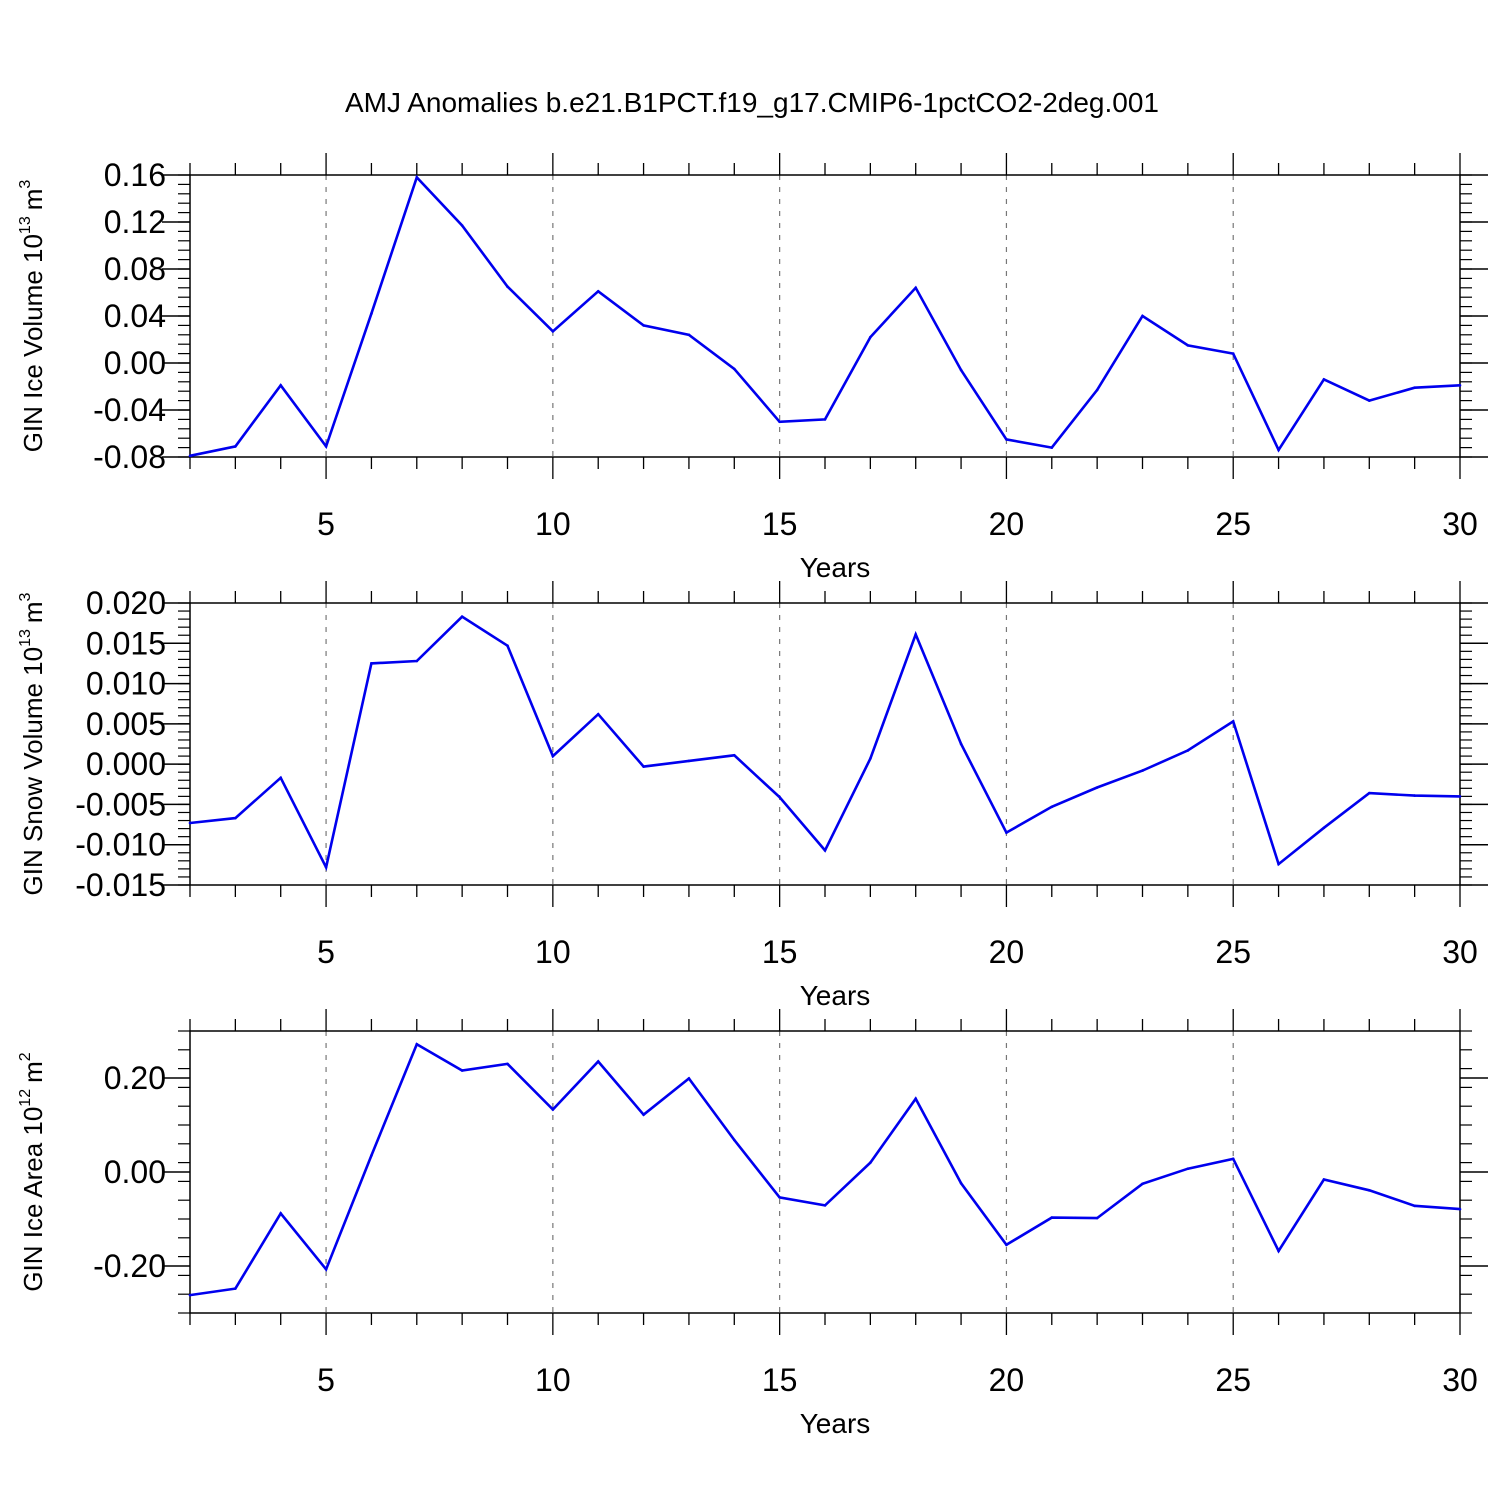 The width and height of the screenshot is (1500, 1500). Describe the element at coordinates (33, 771) in the screenshot. I see `y-axis-label-text: GIN Snow Volume 10` at that location.